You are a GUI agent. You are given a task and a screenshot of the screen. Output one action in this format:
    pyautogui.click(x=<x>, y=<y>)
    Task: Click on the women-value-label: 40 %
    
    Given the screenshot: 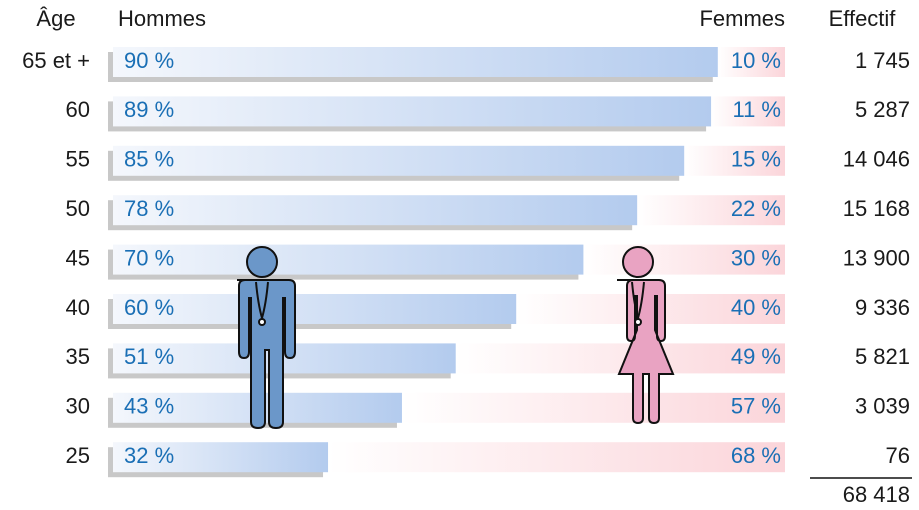 What is the action you would take?
    pyautogui.click(x=756, y=307)
    